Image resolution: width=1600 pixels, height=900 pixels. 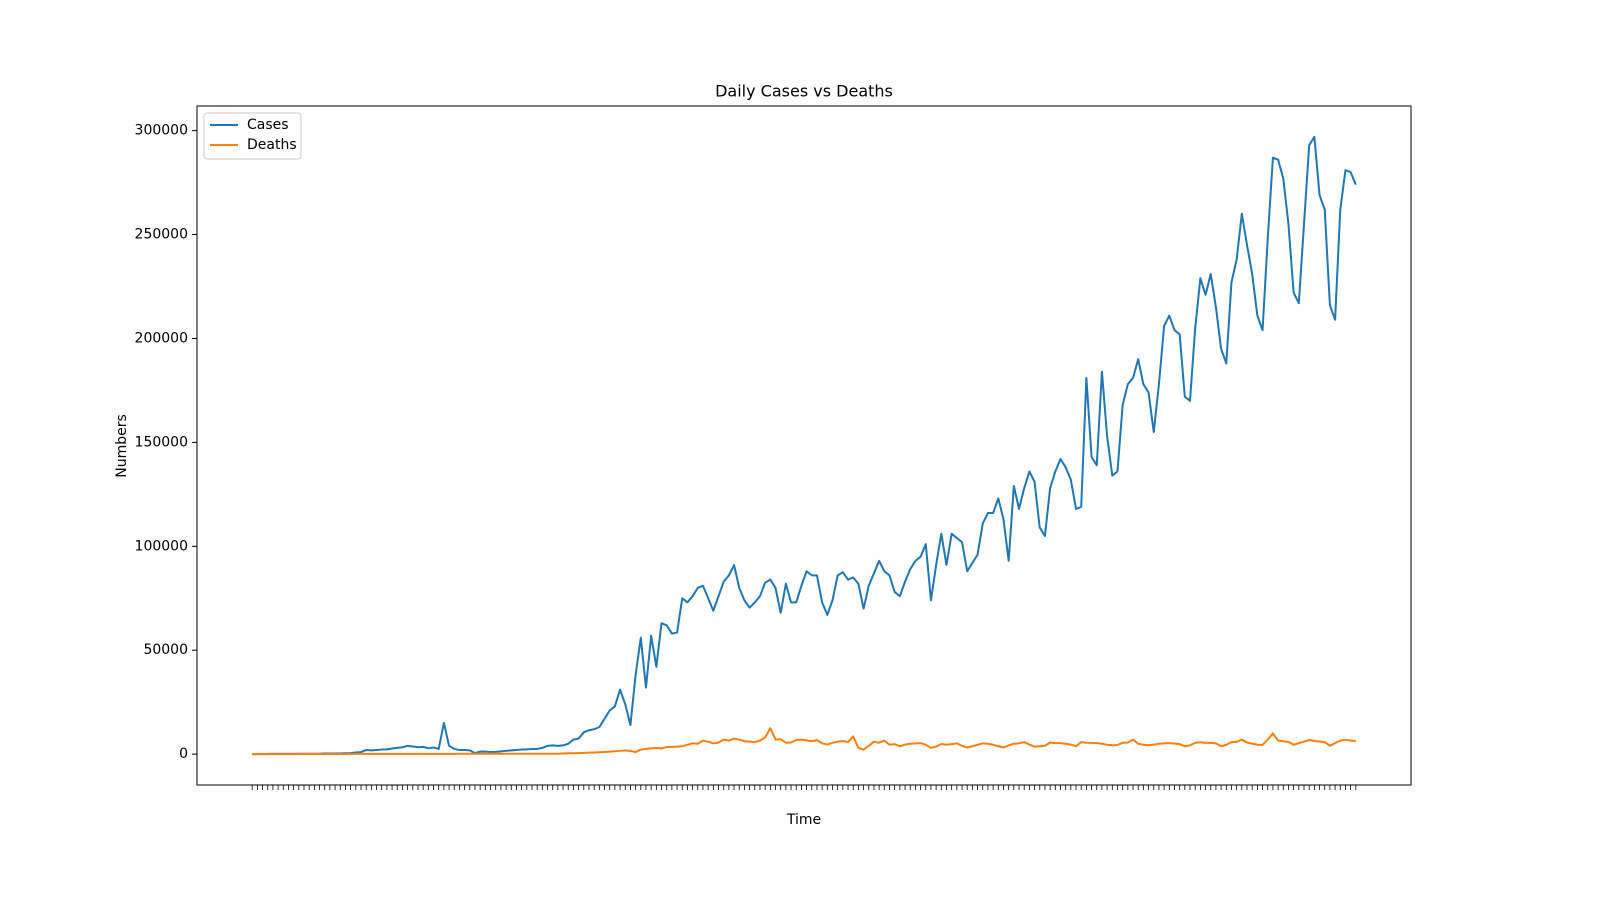 I want to click on y-tick-label: 250000, so click(x=161, y=235).